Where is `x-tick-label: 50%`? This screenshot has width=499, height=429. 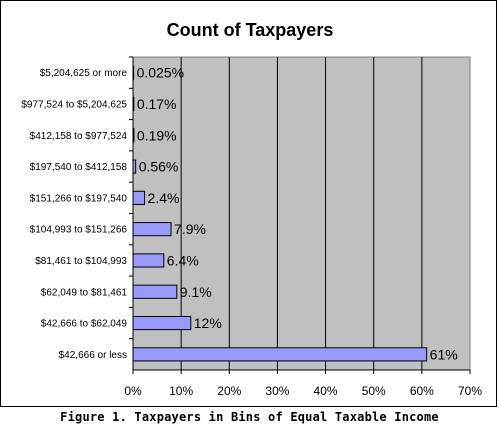 x-tick-label: 50% is located at coordinates (374, 391).